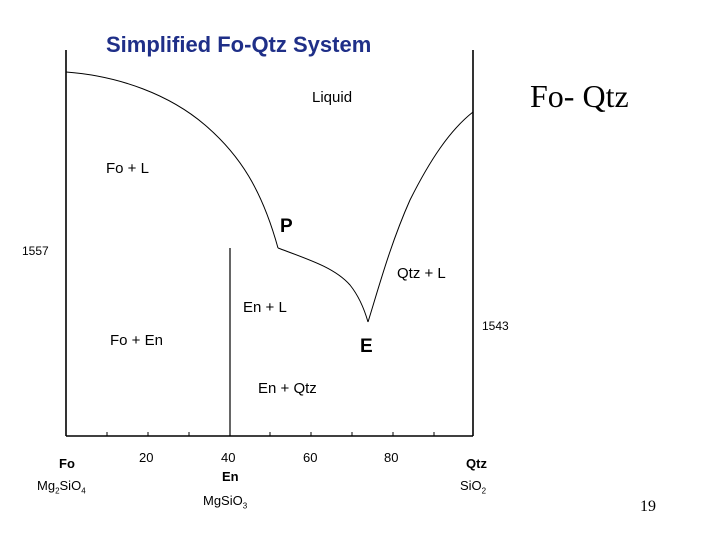 The height and width of the screenshot is (540, 720). What do you see at coordinates (287, 388) in the screenshot?
I see `field-label-en-qtz: En + Qtz` at bounding box center [287, 388].